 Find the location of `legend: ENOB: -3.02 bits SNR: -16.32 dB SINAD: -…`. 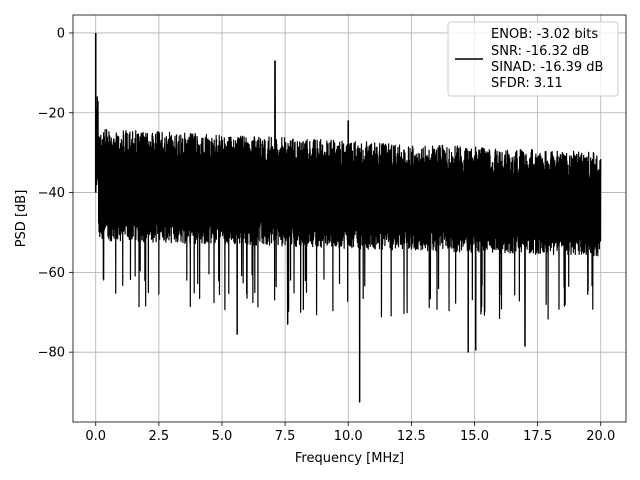

legend: ENOB: -3.02 bits SNR: -16.32 dB SINAD: -… is located at coordinates (533, 59).